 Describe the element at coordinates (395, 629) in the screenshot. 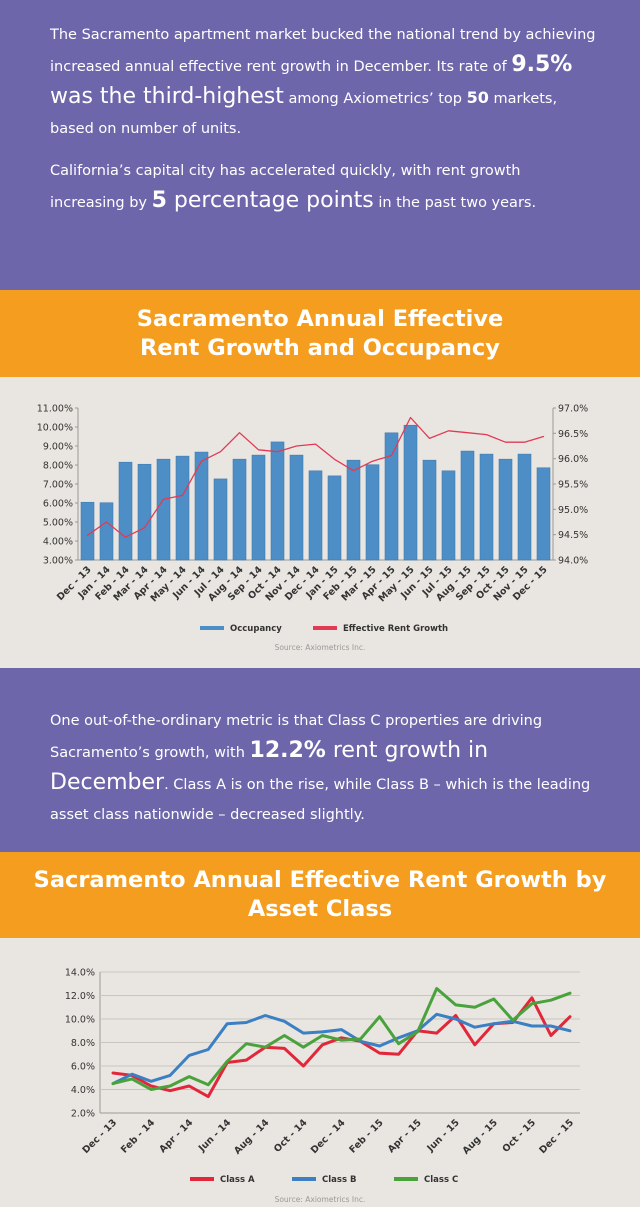

I see `legend-label: Effective Rent Growth` at that location.